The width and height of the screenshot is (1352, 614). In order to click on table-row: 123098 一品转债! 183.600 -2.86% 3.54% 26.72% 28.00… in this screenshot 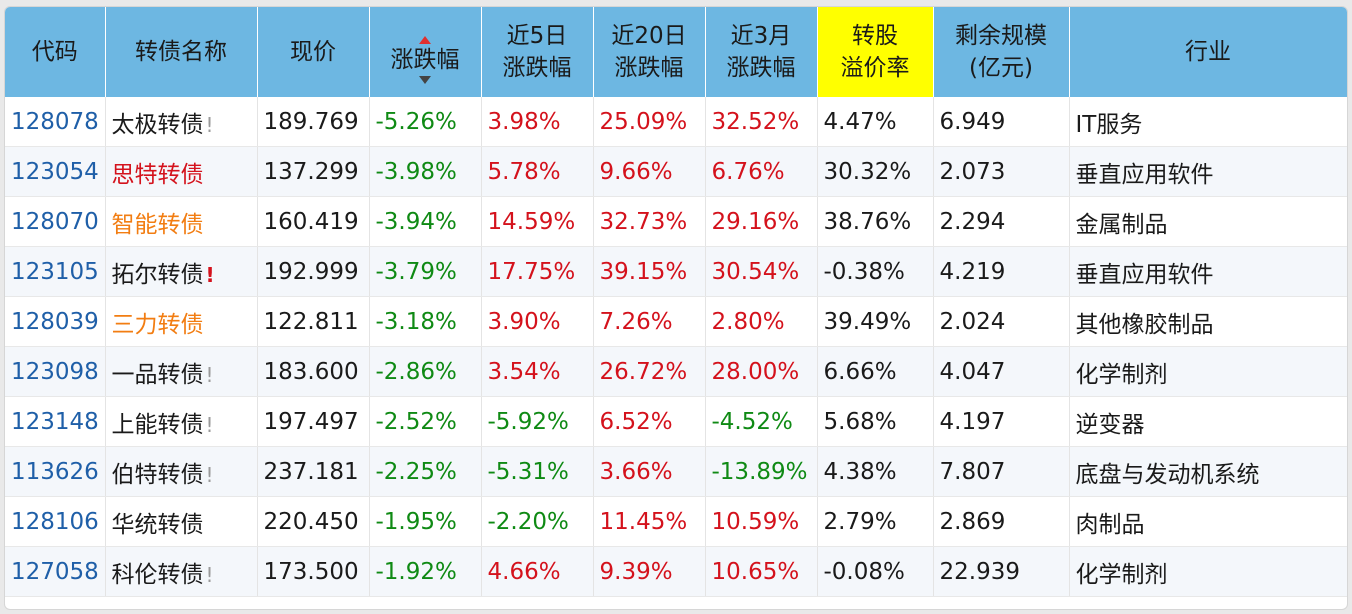, I will do `click(676, 371)`.